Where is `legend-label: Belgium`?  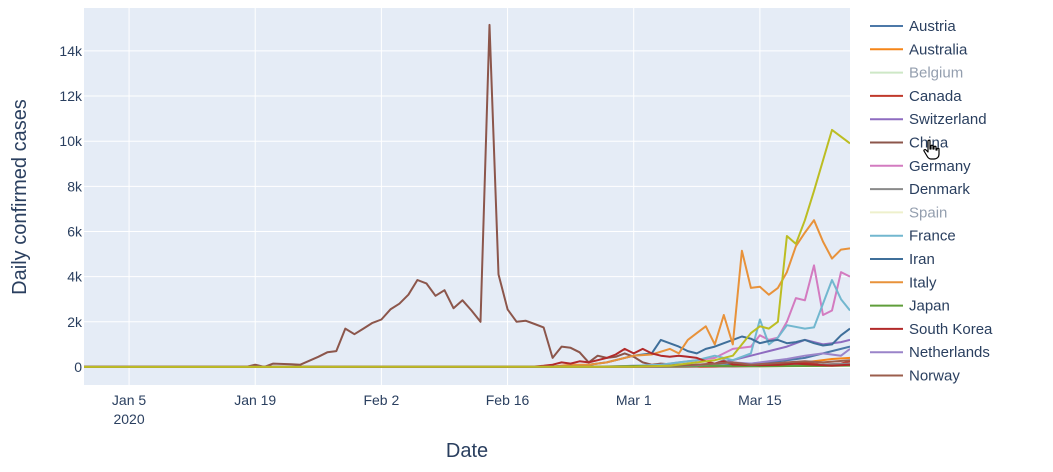
legend-label: Belgium is located at coordinates (936, 73).